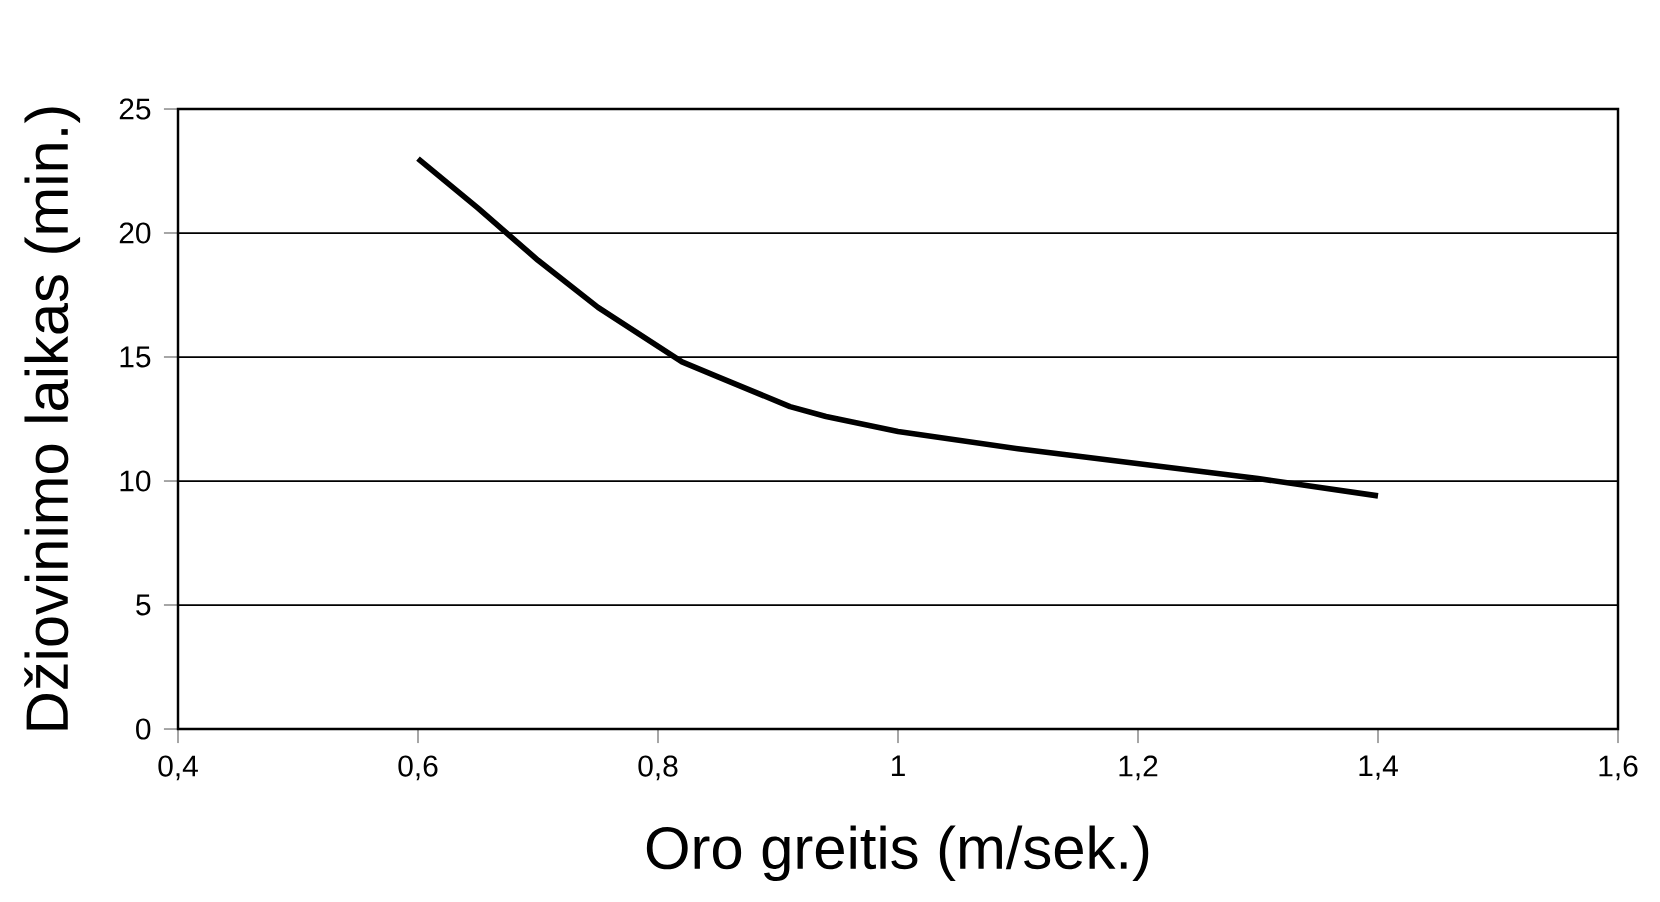 Image resolution: width=1660 pixels, height=902 pixels. Describe the element at coordinates (898, 766) in the screenshot. I see `x-tick-label: 1` at that location.